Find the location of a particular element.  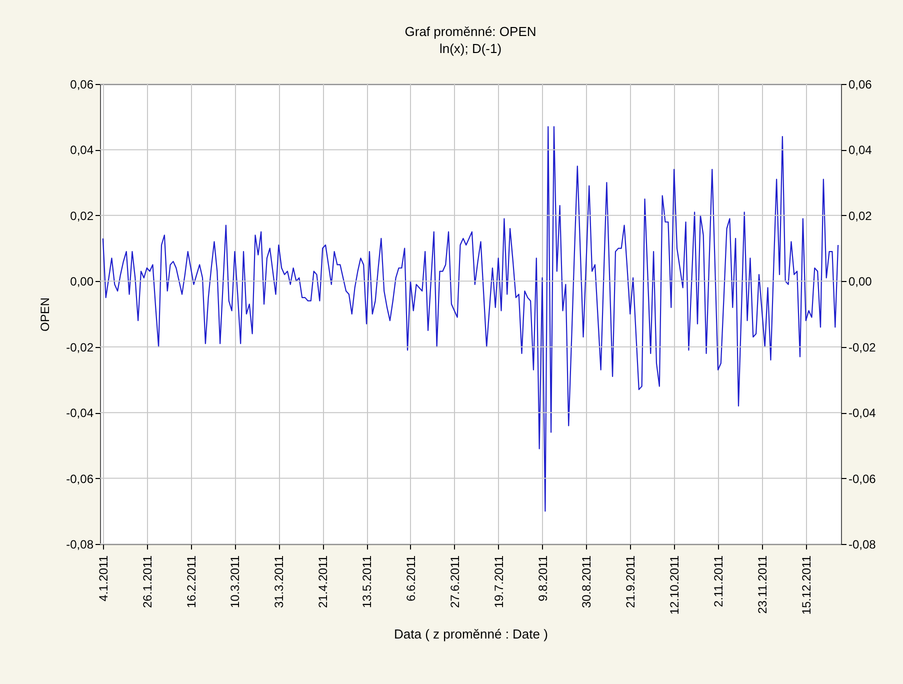

chart-subtitle: ln(x); D(-1) is located at coordinates (470, 48).